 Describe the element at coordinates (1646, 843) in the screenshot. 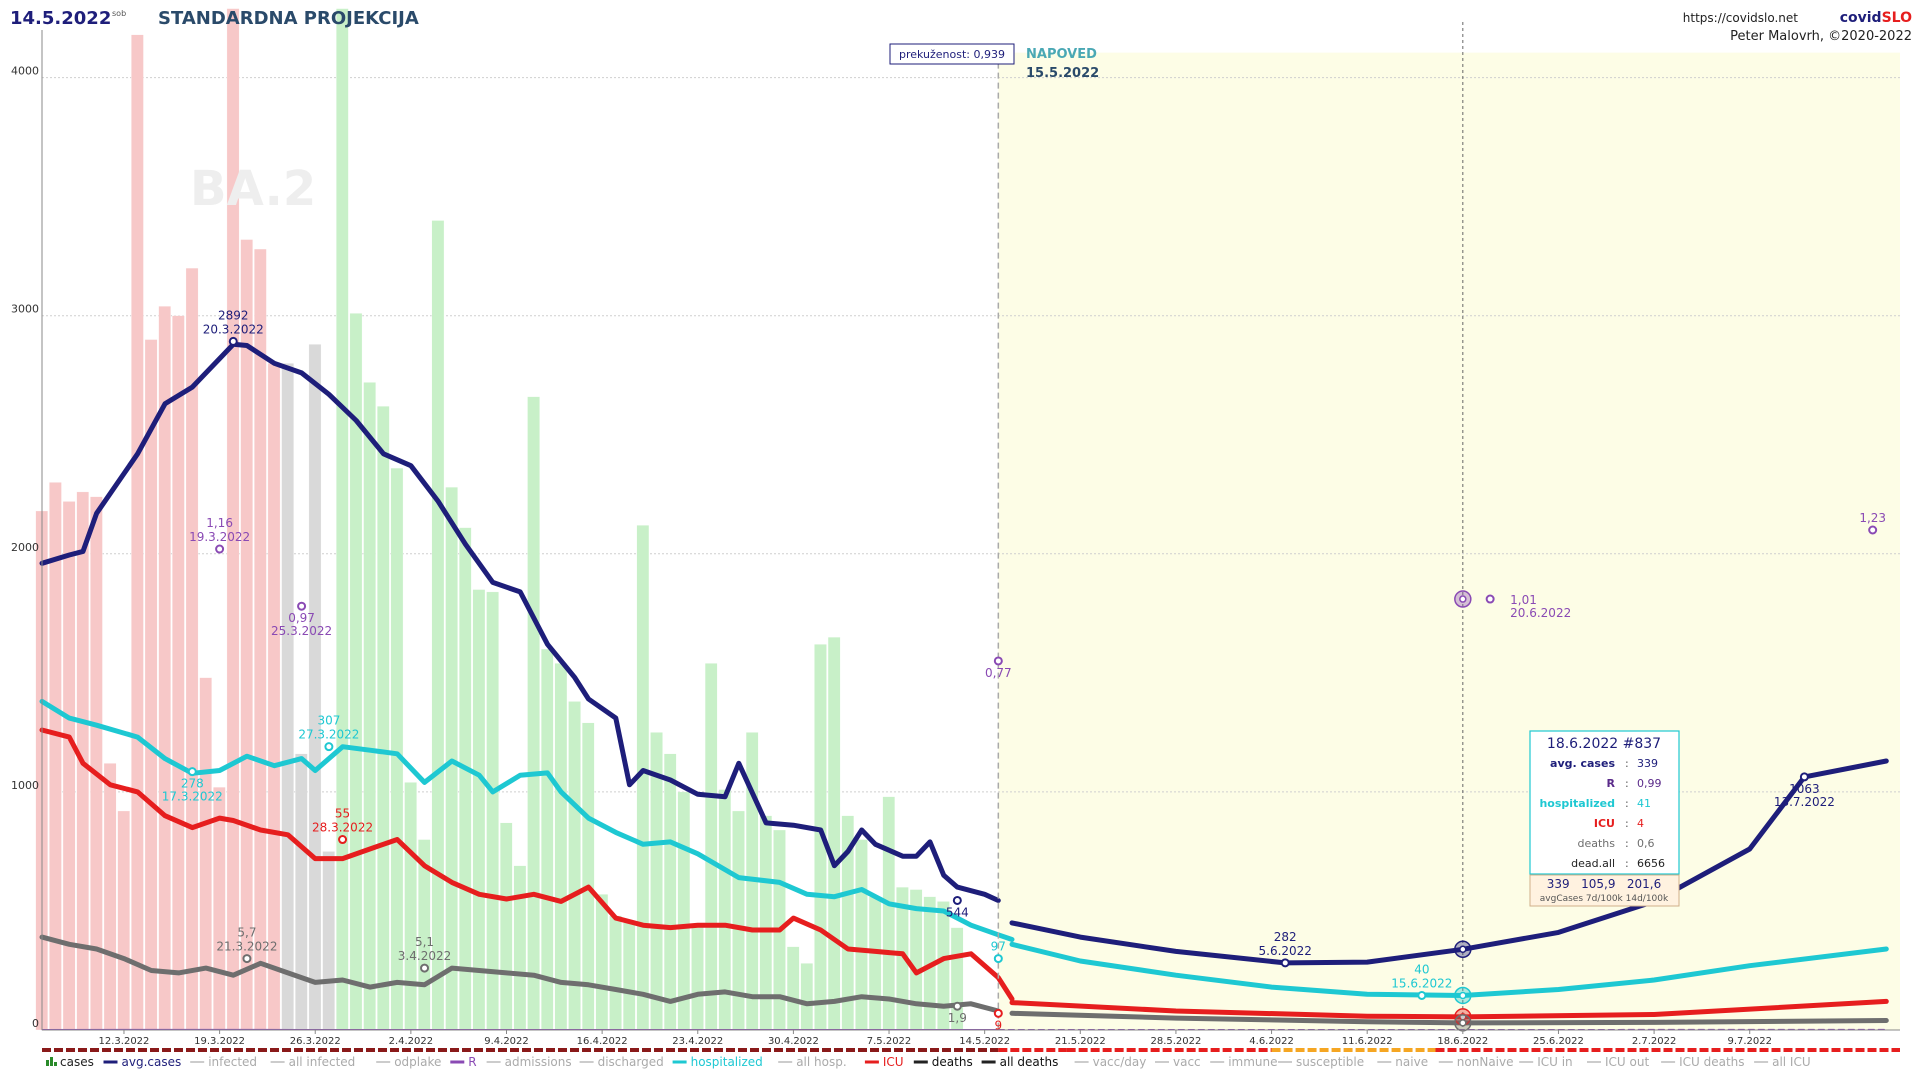

I see `tooltip-row-value: 0,6` at that location.